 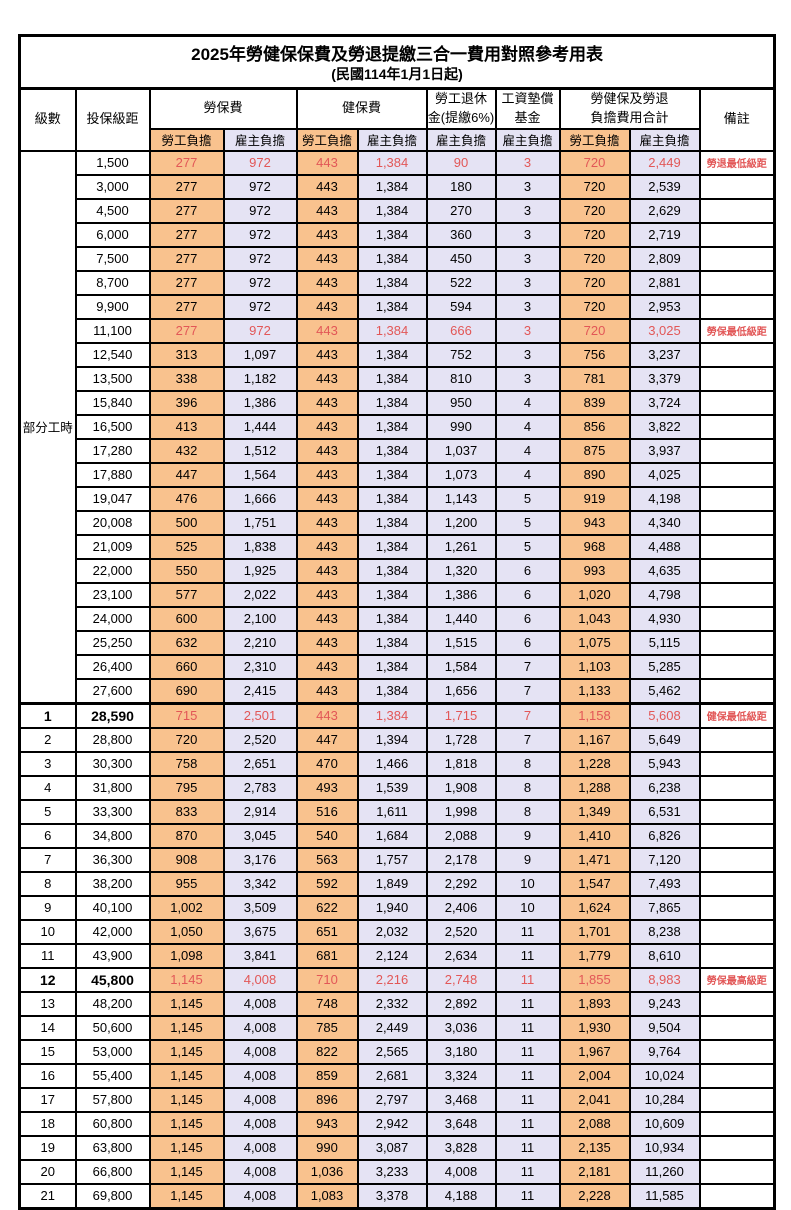 I want to click on level-cell: 3, so click(x=47, y=763).